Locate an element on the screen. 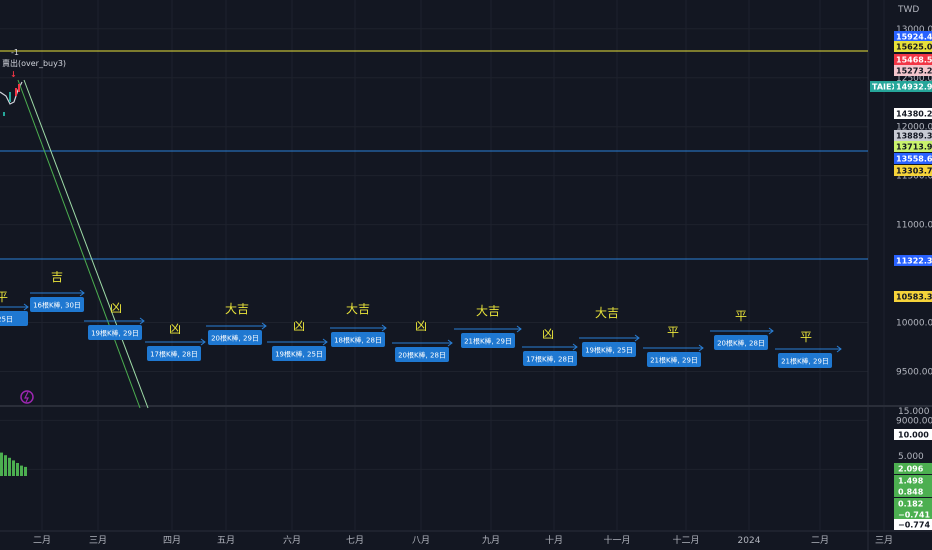 The image size is (932, 550). y-tick-label: 12500.00 is located at coordinates (914, 79).